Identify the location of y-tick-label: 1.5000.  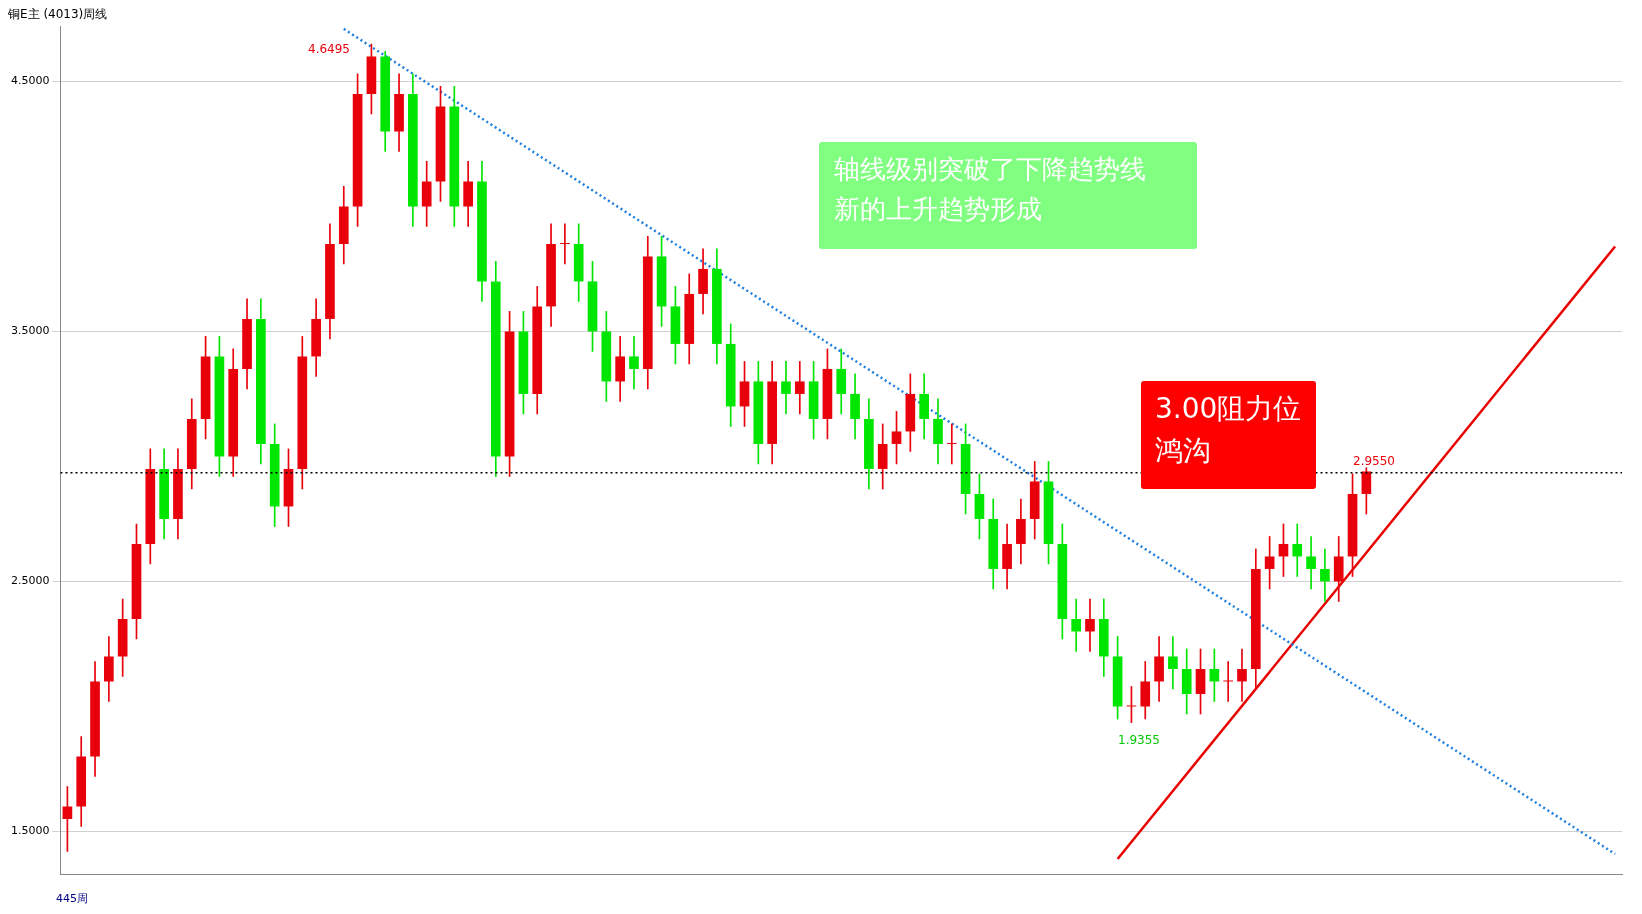
(30, 831).